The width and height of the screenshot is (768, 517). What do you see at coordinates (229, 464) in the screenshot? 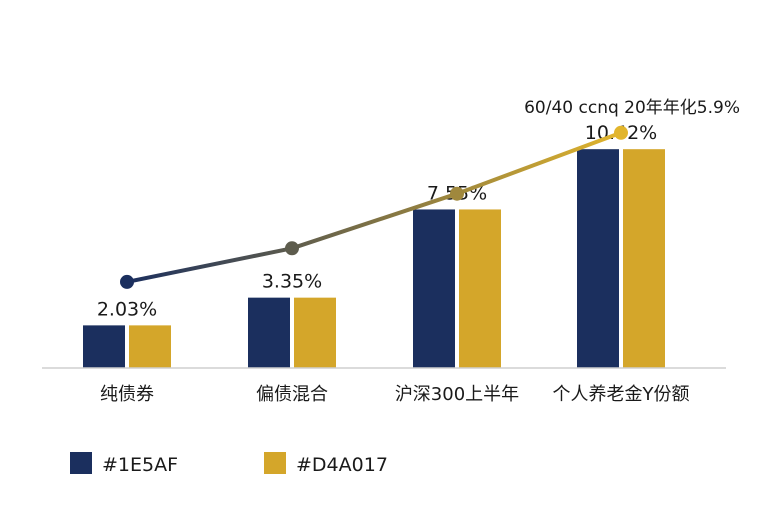
I see `legend: #1E5AF #D4A017` at bounding box center [229, 464].